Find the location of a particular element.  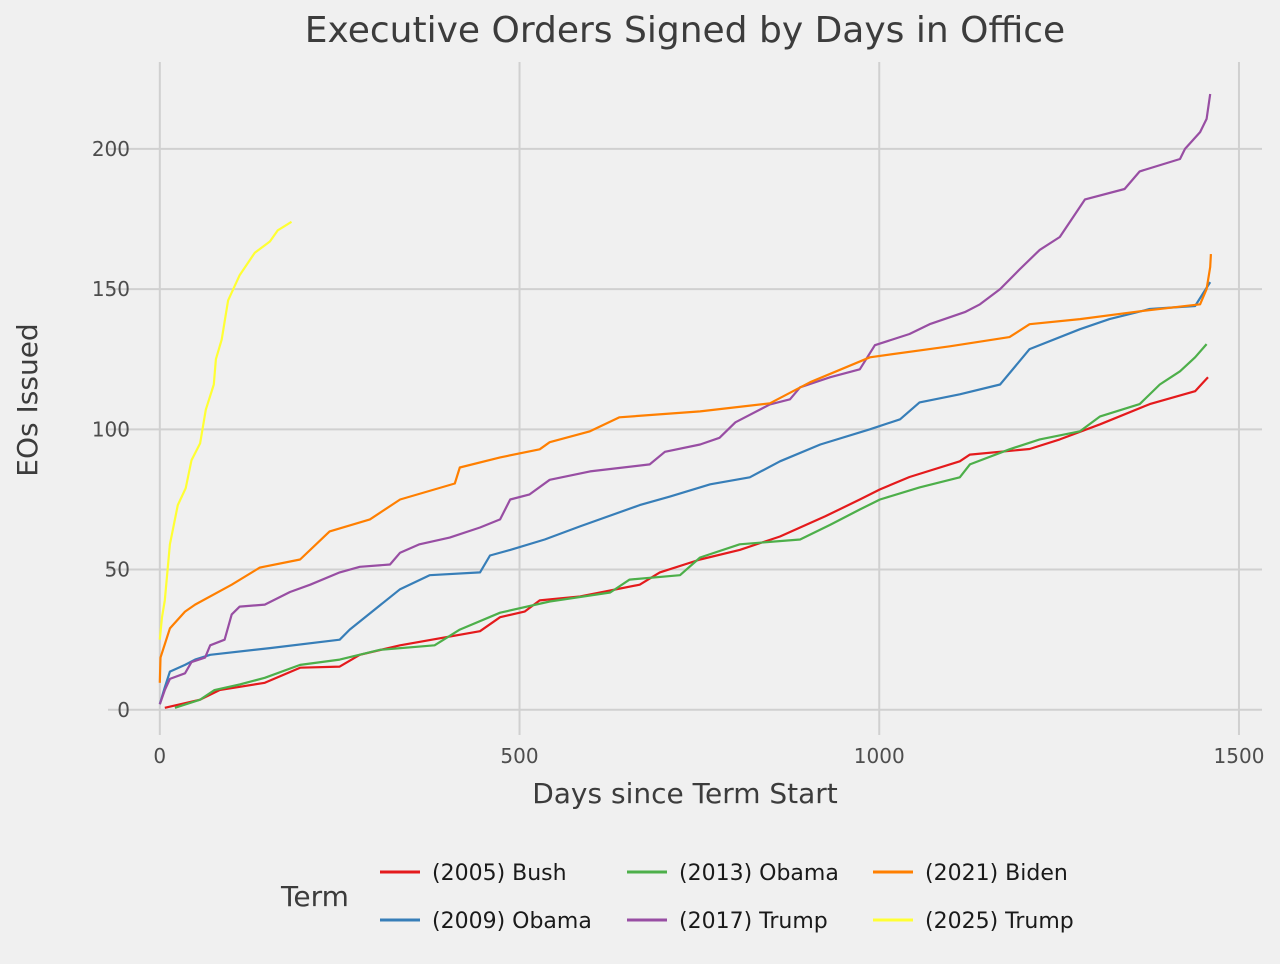

y-tick-label: 100 is located at coordinates (111, 429).